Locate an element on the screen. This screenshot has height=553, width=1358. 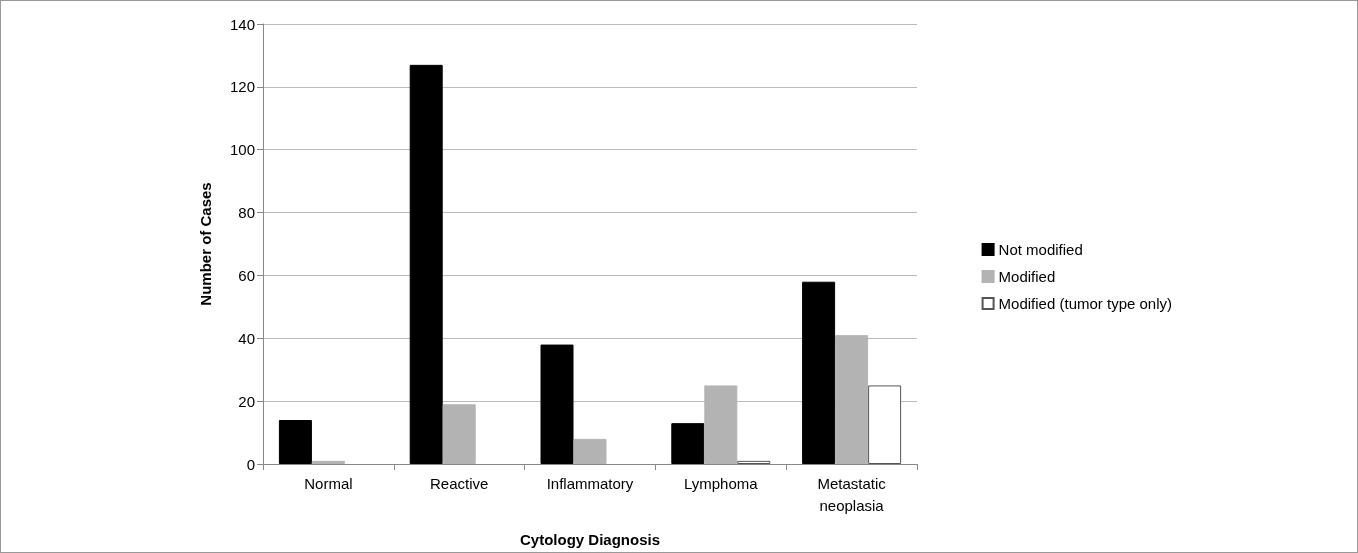
legend-label: Modified is located at coordinates (1027, 276).